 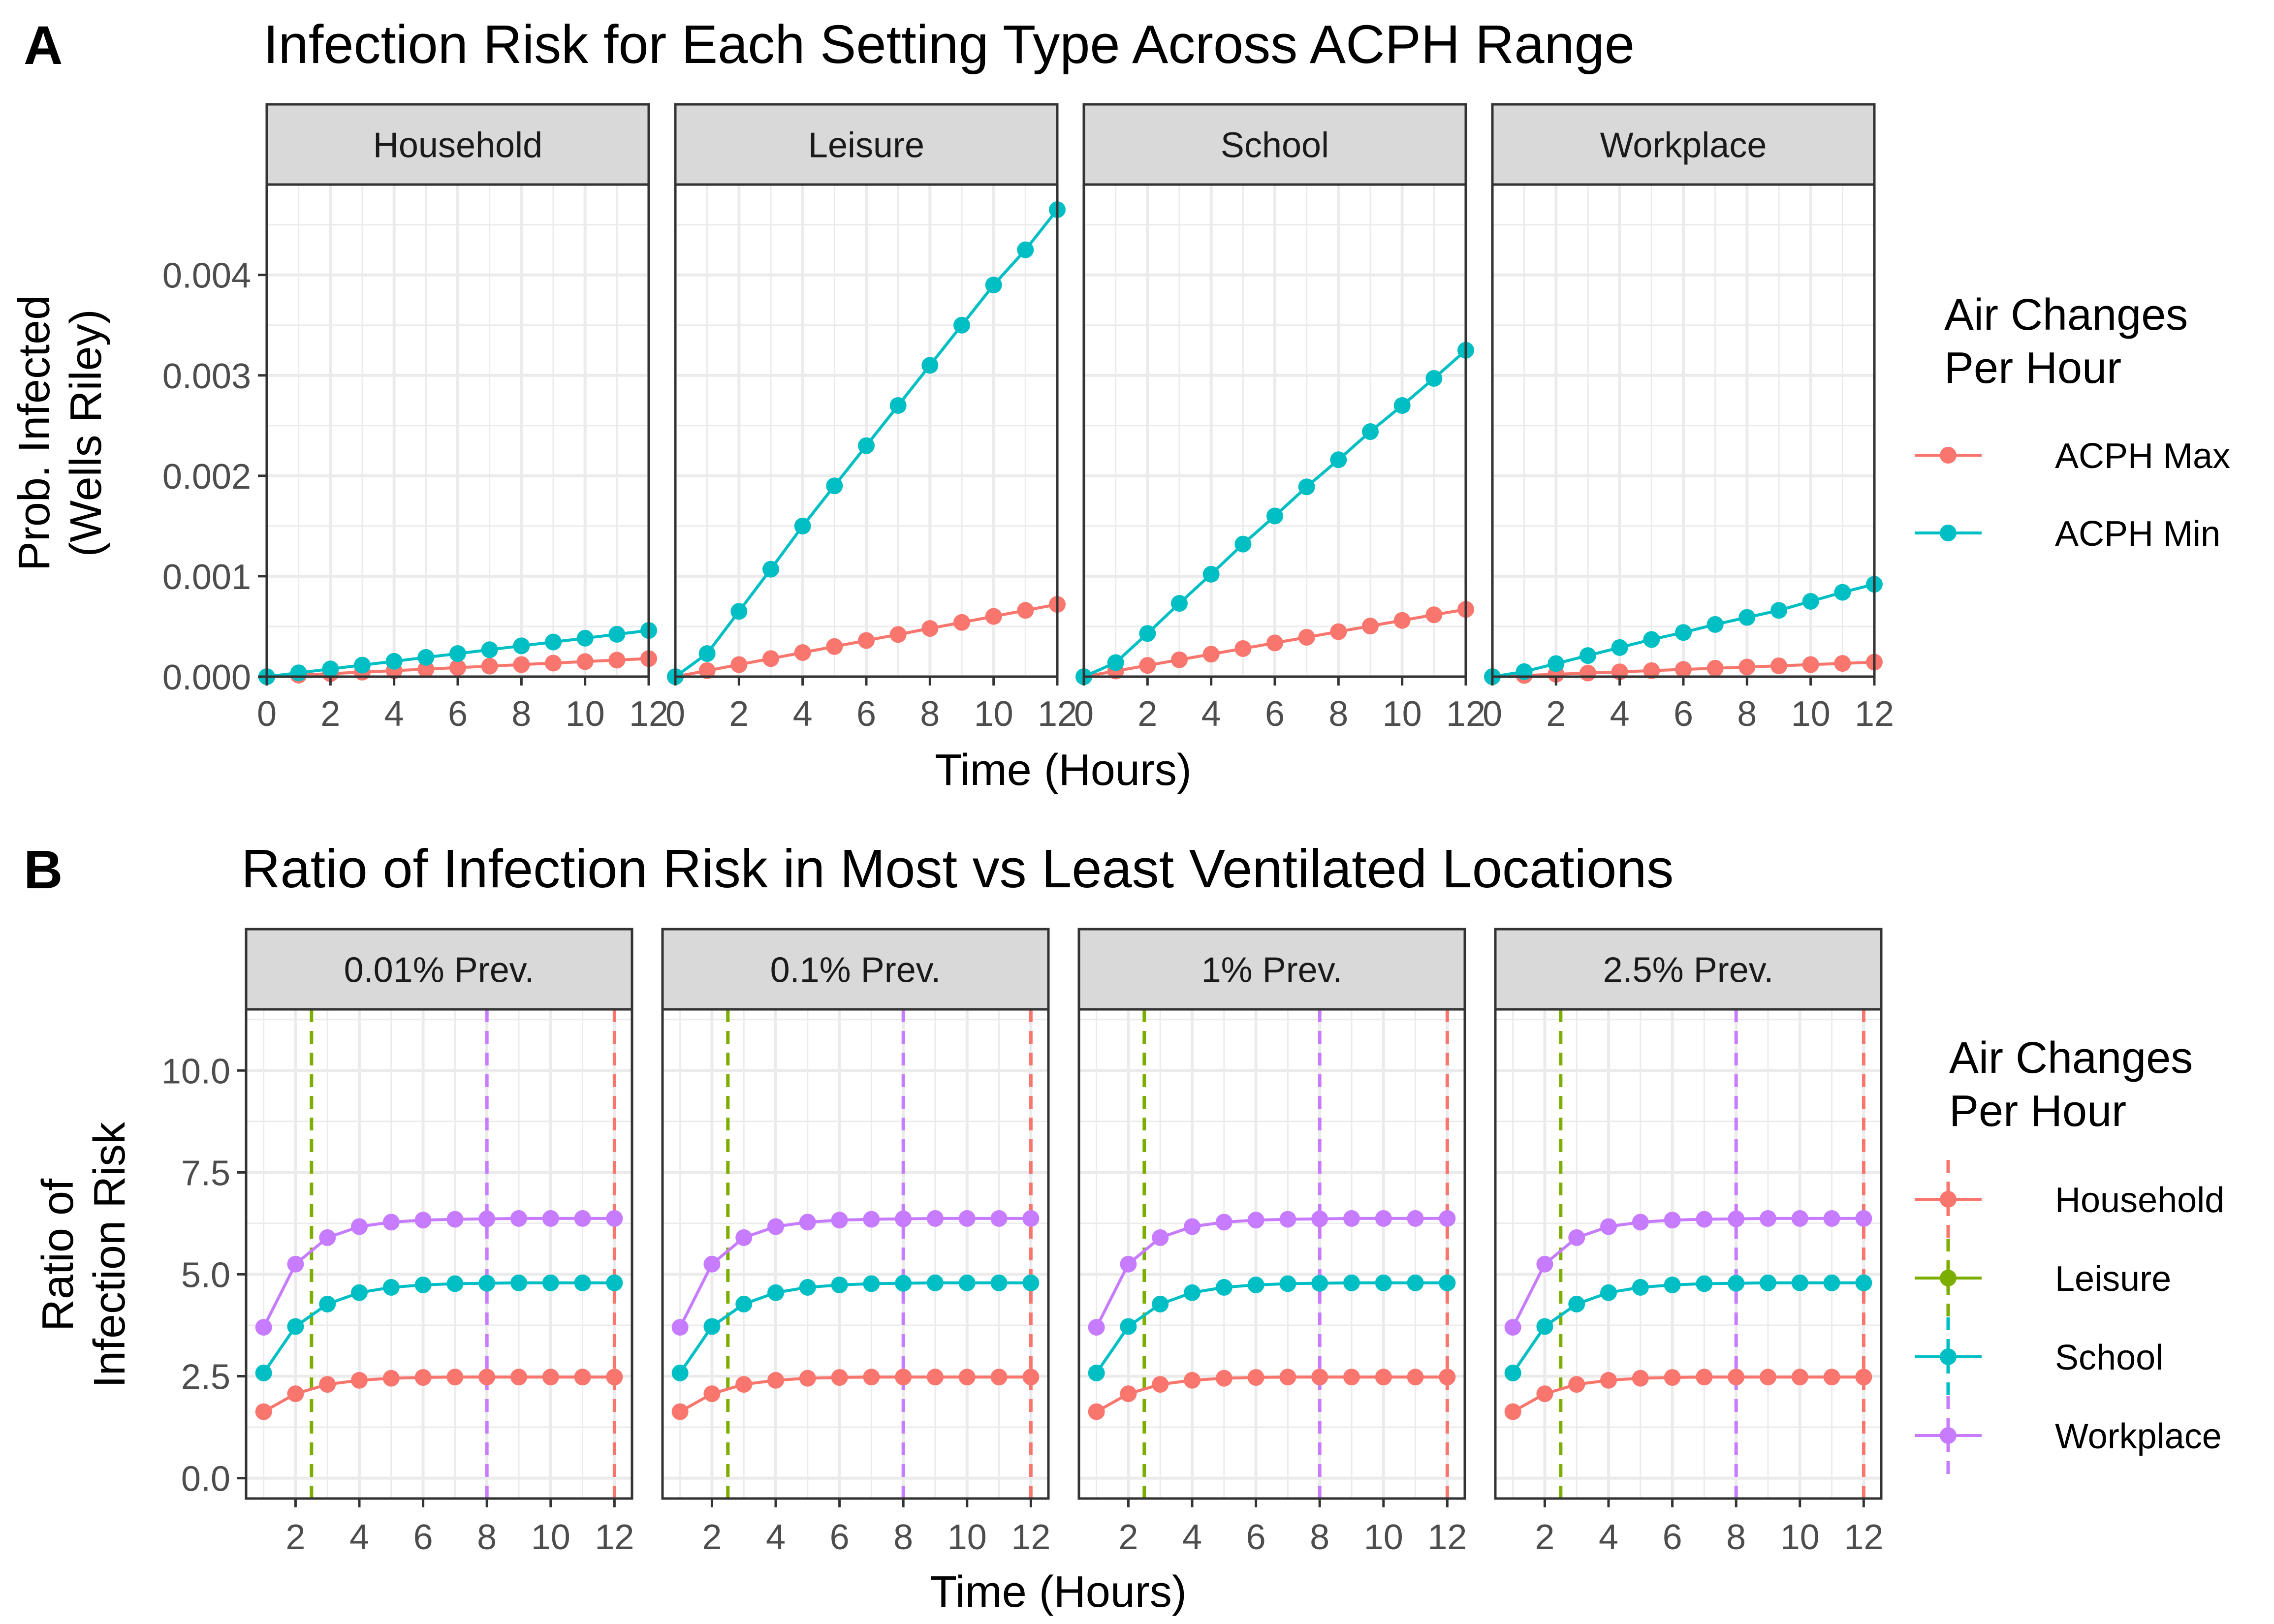 What do you see at coordinates (1338, 714) in the screenshot?
I see `panel-a-facet-school-x-tick-label: 8` at bounding box center [1338, 714].